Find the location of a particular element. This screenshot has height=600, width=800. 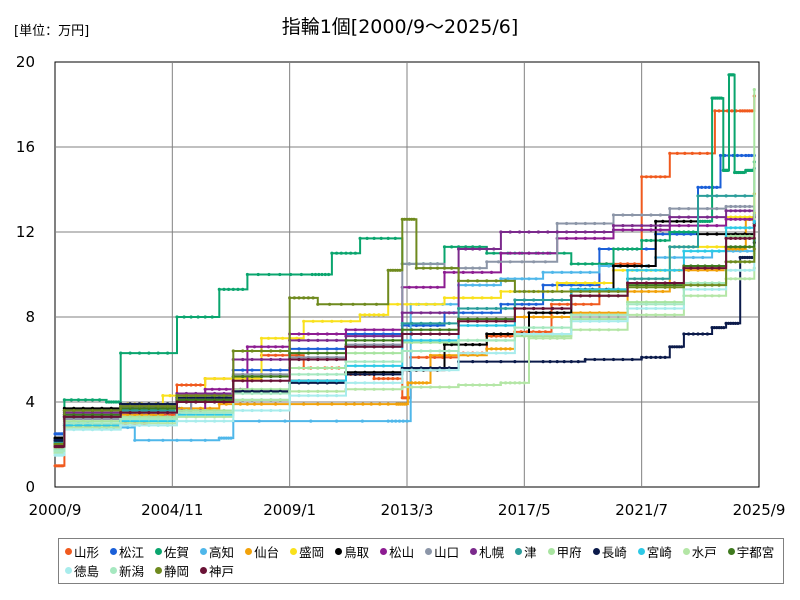

legend-label: 宮崎 is located at coordinates (659, 552).